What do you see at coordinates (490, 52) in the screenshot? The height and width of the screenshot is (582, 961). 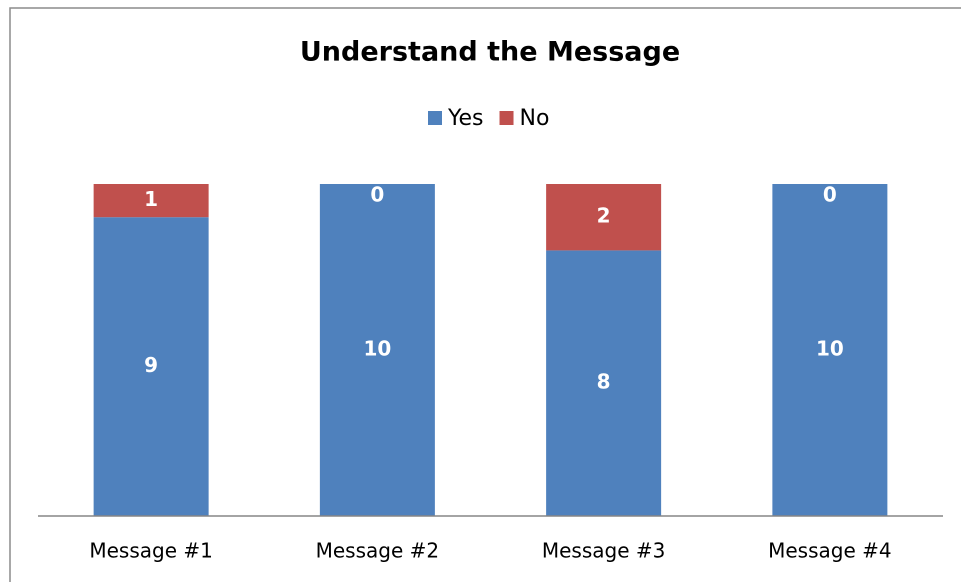 I see `chart-title: Understand the Message` at bounding box center [490, 52].